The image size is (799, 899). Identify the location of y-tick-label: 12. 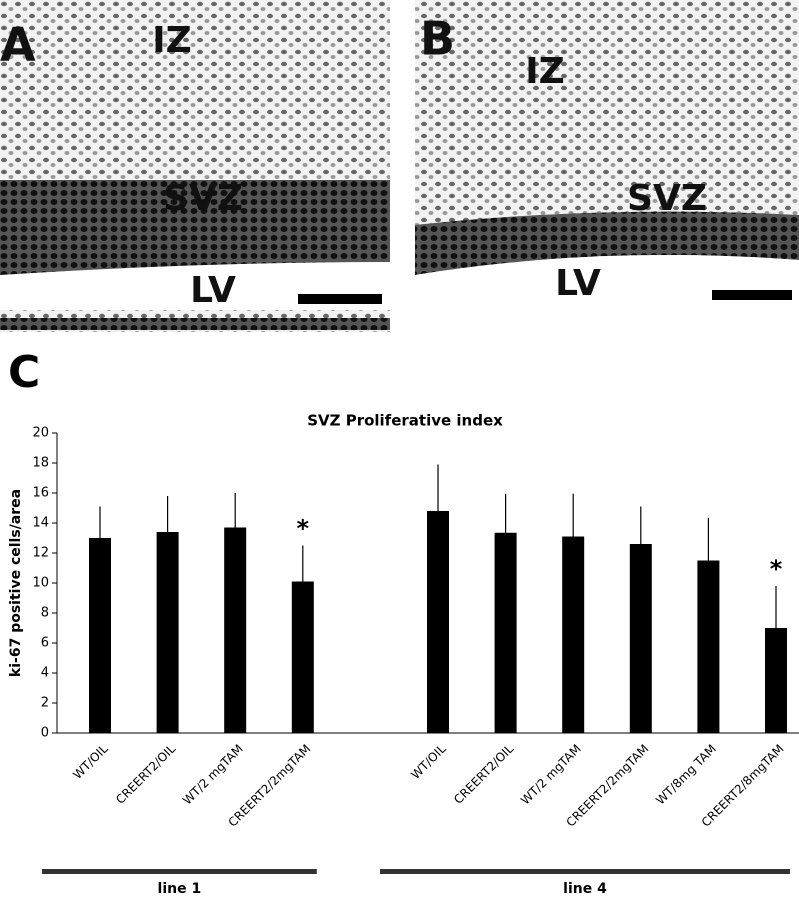
(40, 553).